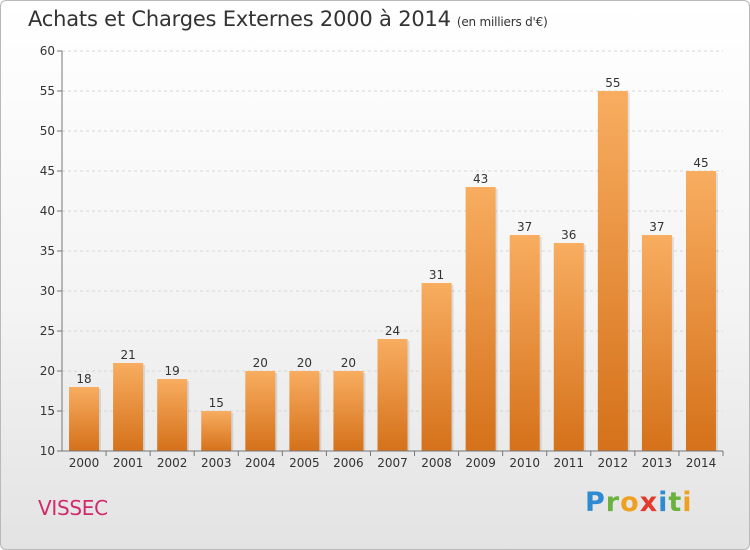 The image size is (750, 550). What do you see at coordinates (656, 343) in the screenshot?
I see `bar-2013` at bounding box center [656, 343].